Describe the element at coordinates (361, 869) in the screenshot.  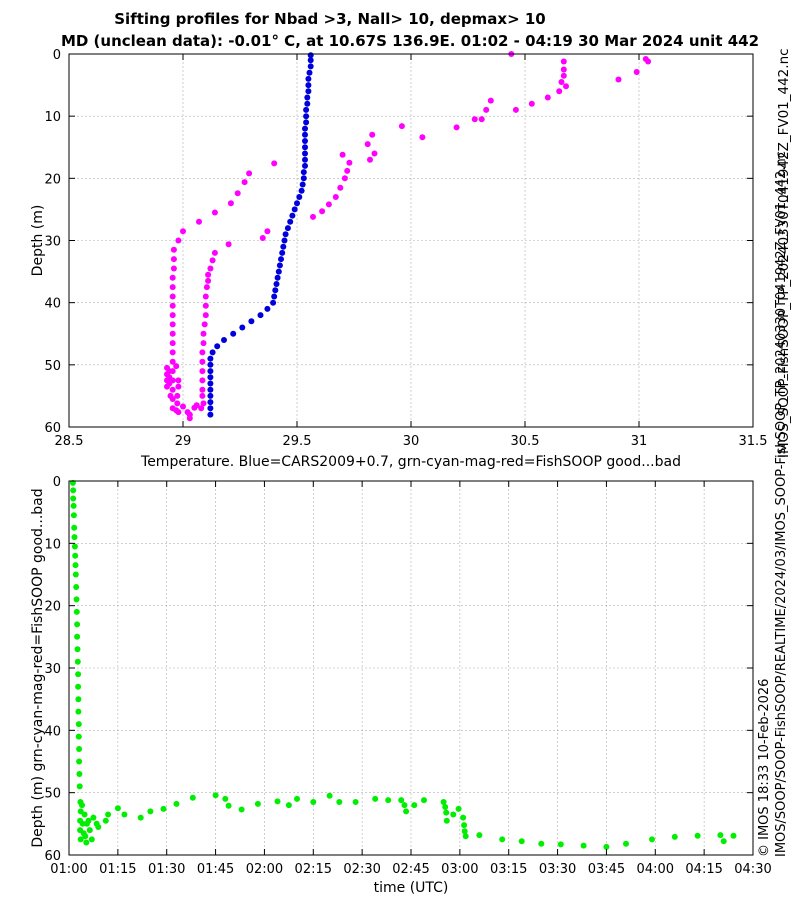
I see `bottom-x-tick-label: 02:30` at that location.